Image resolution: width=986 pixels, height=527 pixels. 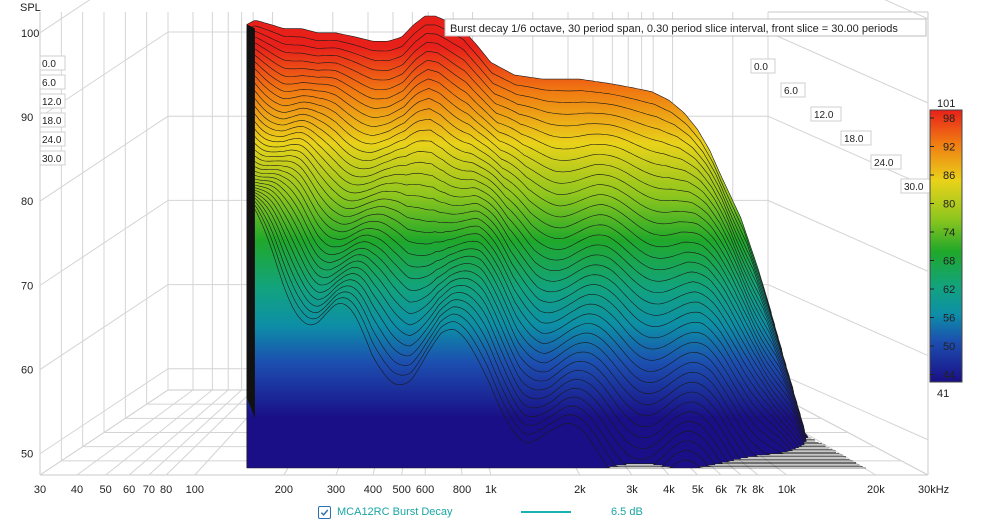 What do you see at coordinates (27, 118) in the screenshot?
I see `y-tick-label: 90` at bounding box center [27, 118].